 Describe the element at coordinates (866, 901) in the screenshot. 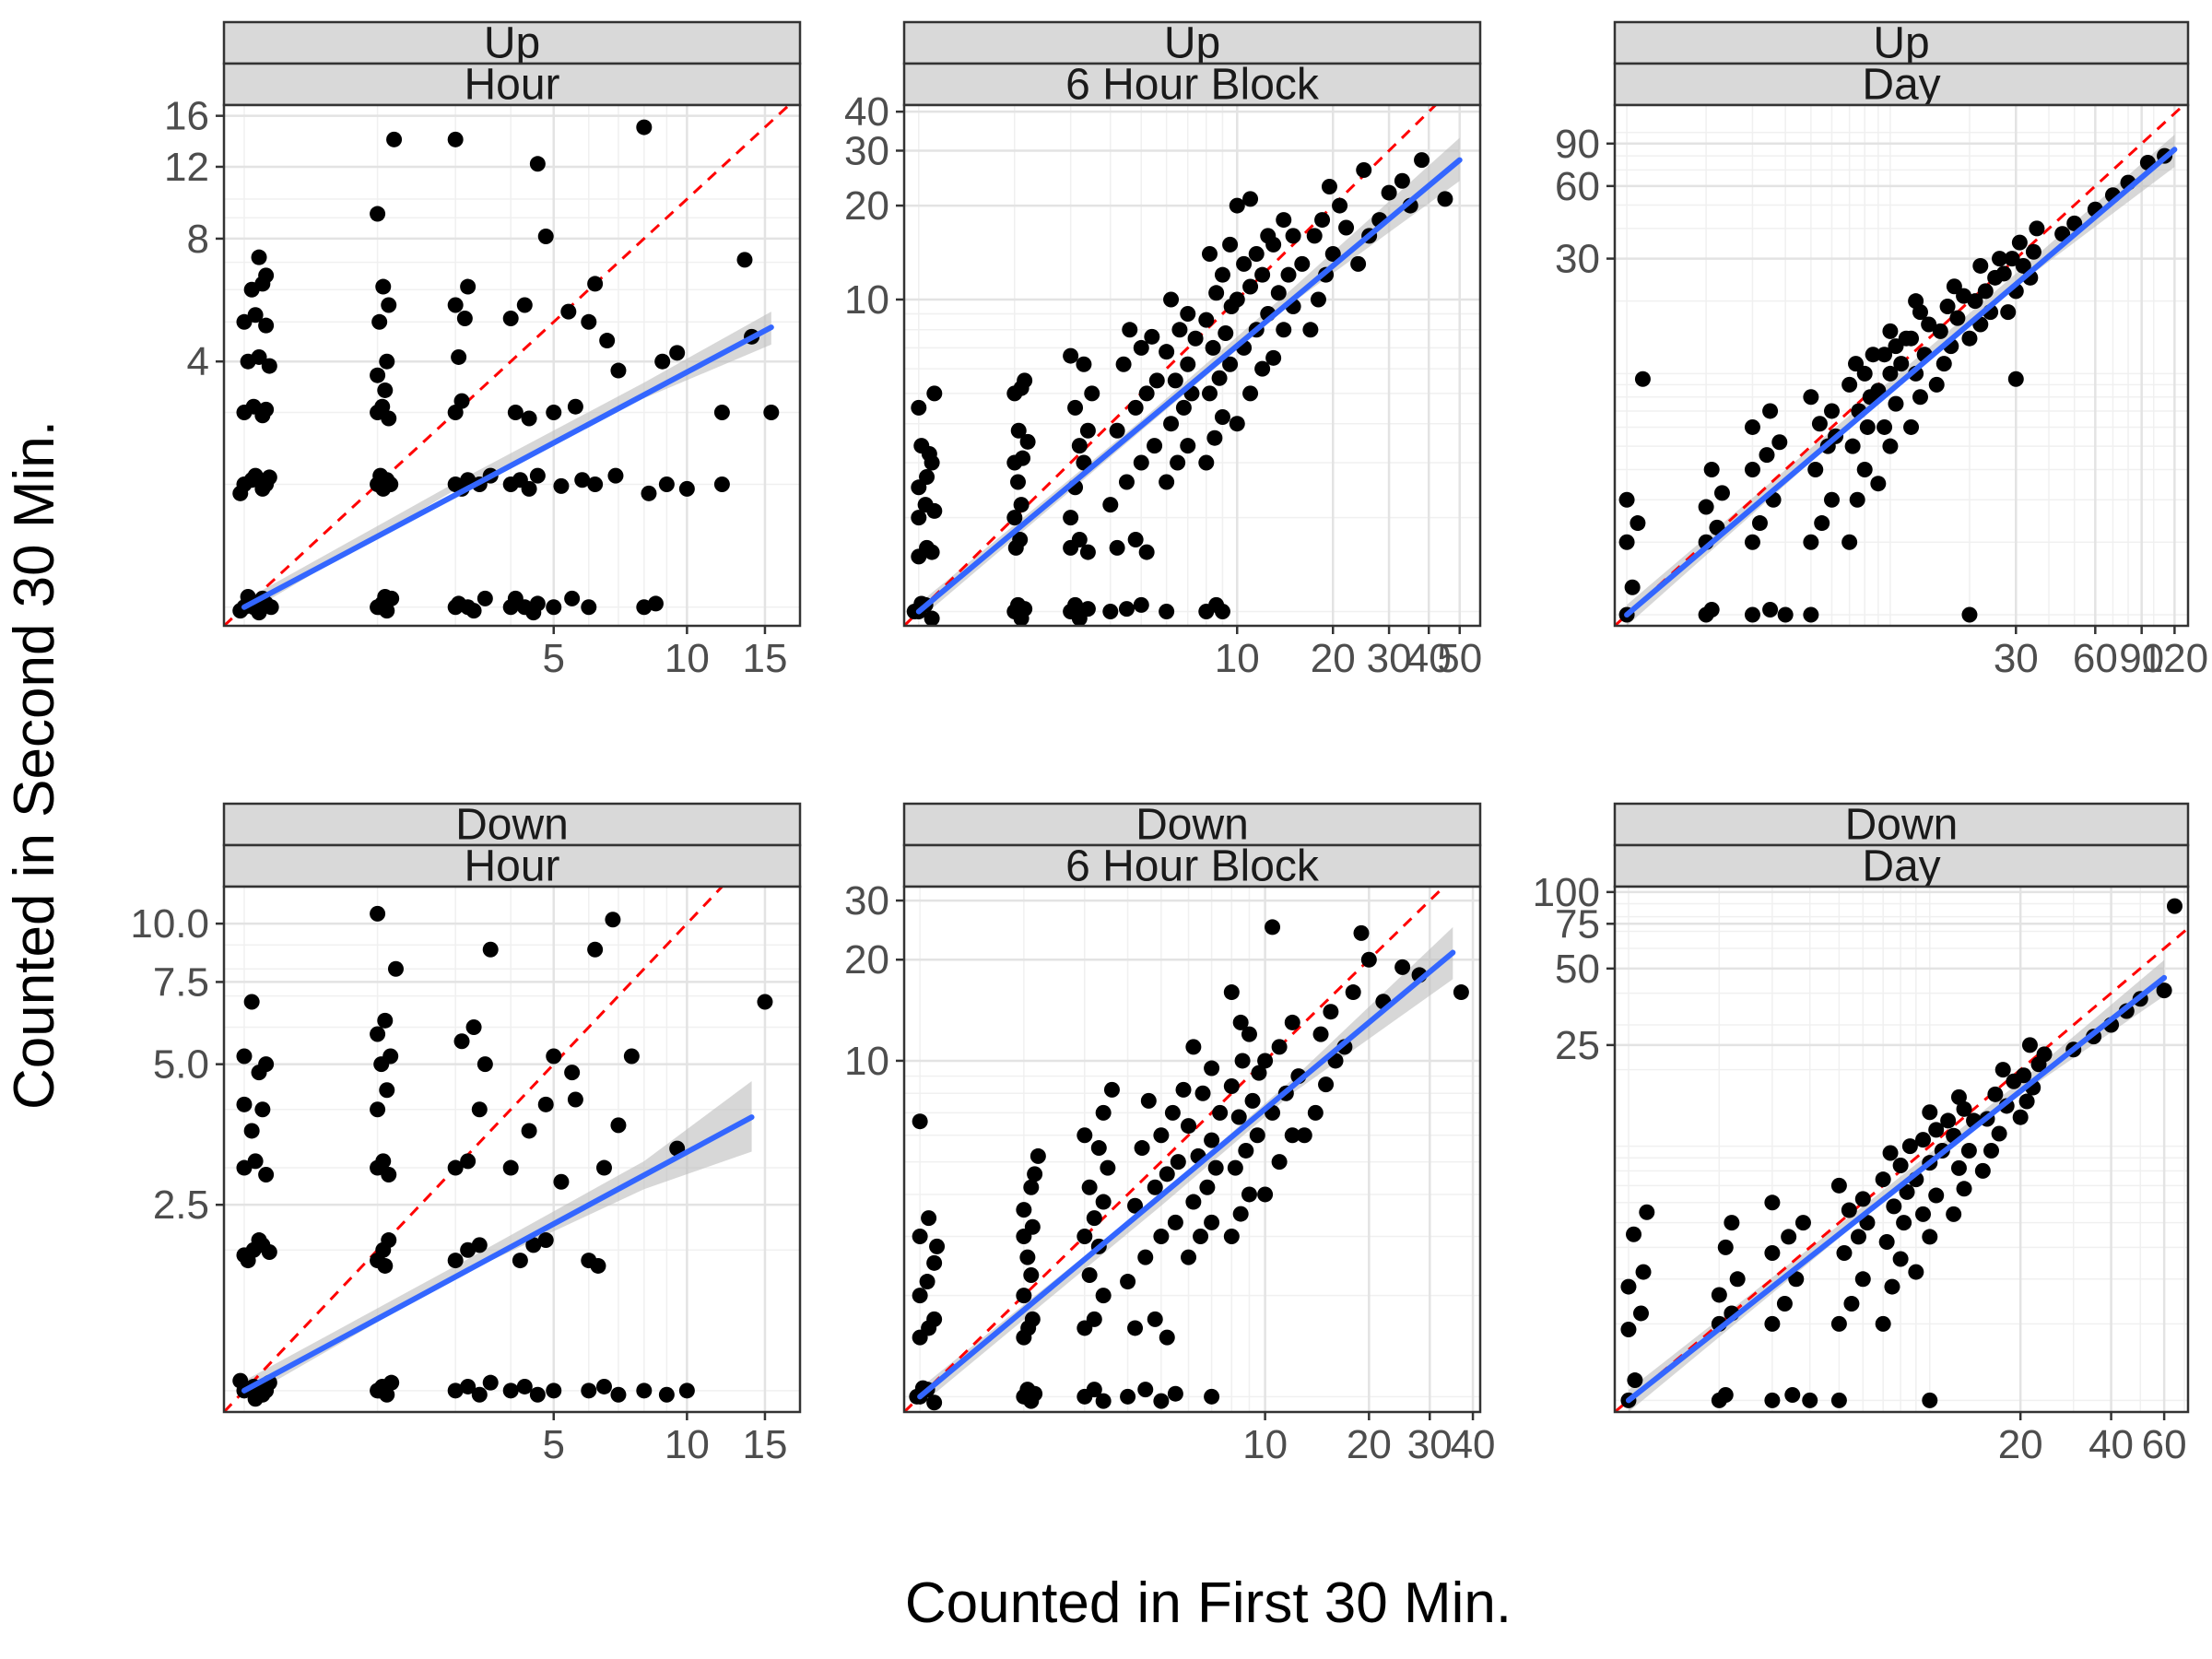

I see `y-tick-label: 30` at that location.